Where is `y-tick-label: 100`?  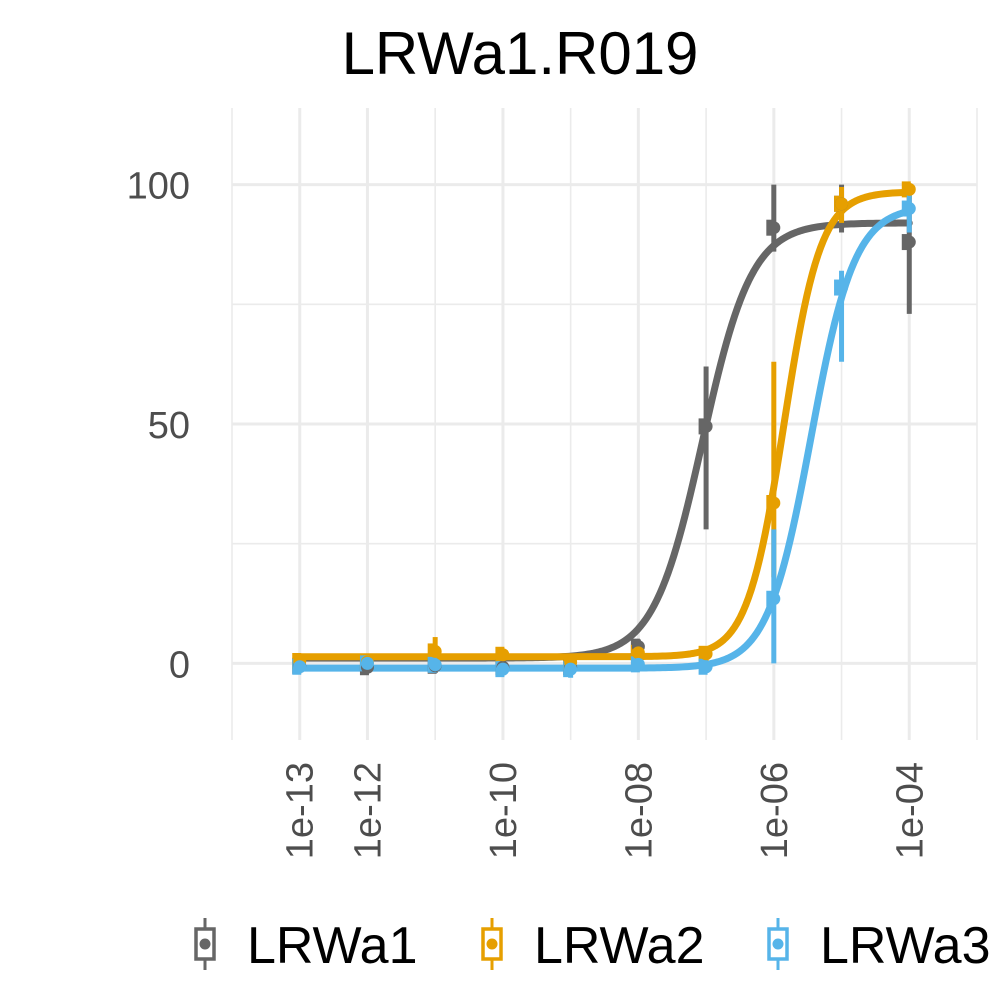 y-tick-label: 100 is located at coordinates (158, 187).